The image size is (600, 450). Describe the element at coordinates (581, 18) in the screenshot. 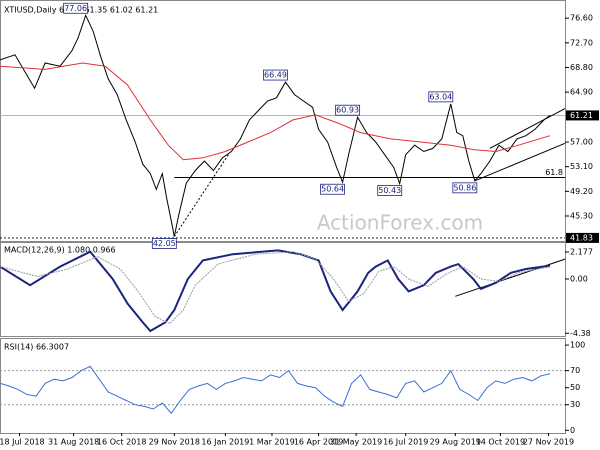

I see `y-tick-label: 76.60` at that location.